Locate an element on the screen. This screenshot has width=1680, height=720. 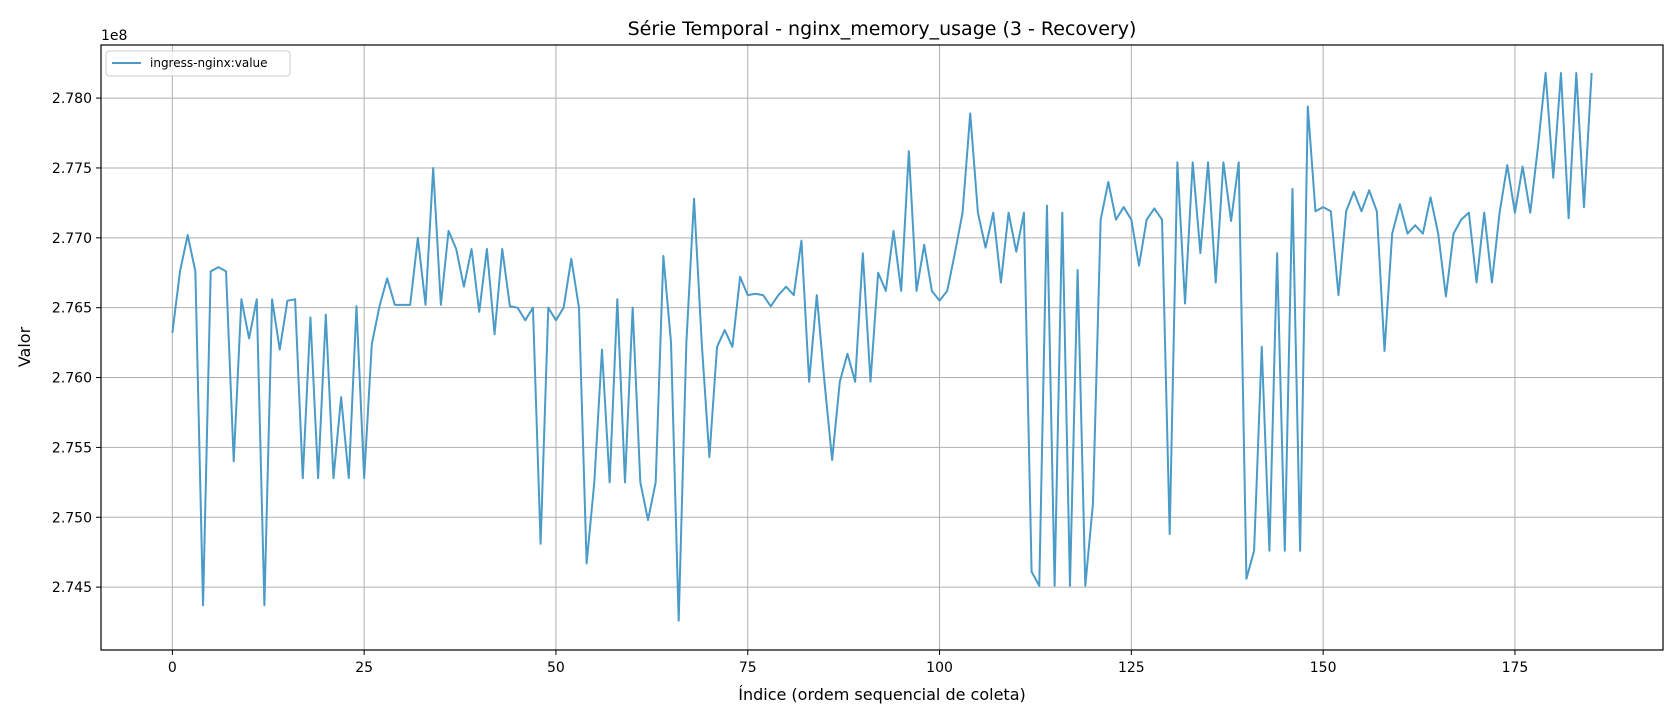
x-tick-label: 25 is located at coordinates (364, 668).